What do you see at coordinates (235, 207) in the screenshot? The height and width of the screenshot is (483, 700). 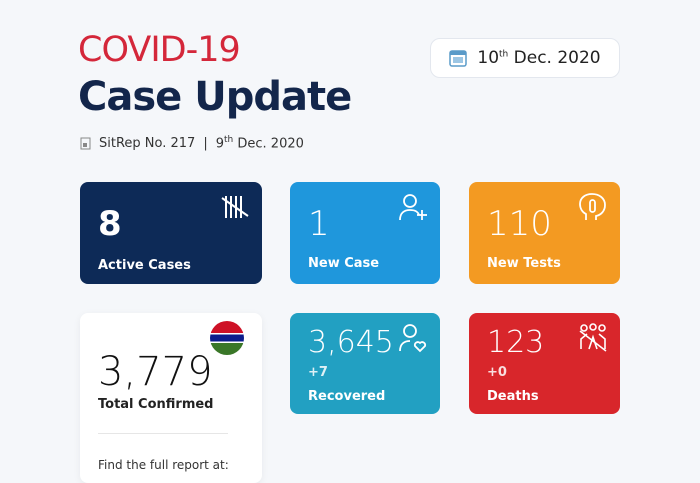 I see `tally-icon` at bounding box center [235, 207].